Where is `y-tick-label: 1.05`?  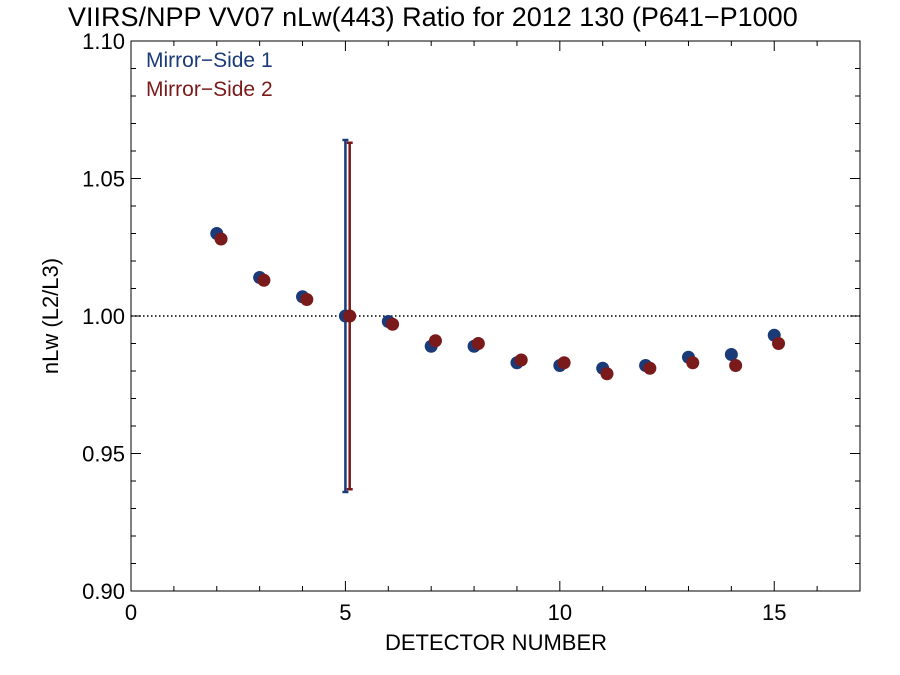
y-tick-label: 1.05 is located at coordinates (103, 179).